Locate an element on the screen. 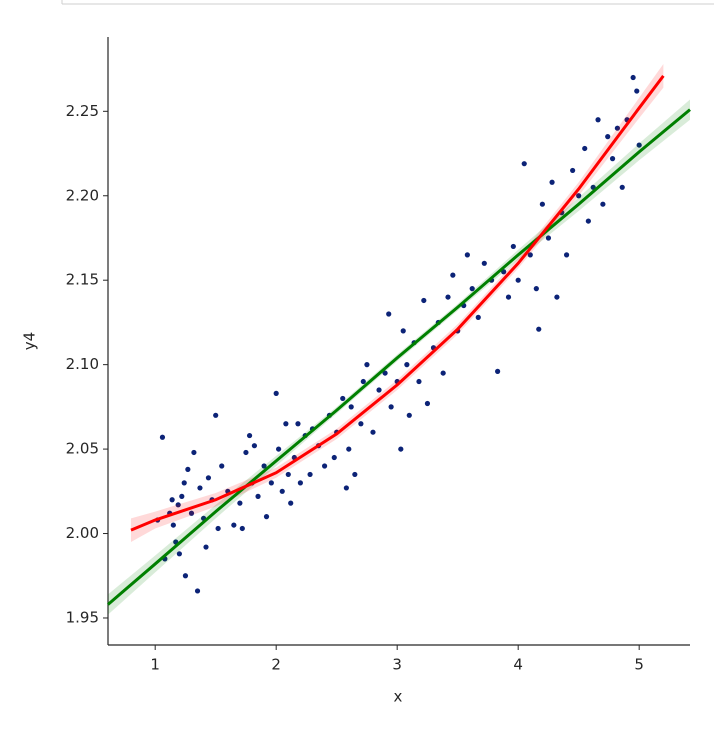 The image size is (714, 738). y-axis-label: y4 is located at coordinates (30, 341).